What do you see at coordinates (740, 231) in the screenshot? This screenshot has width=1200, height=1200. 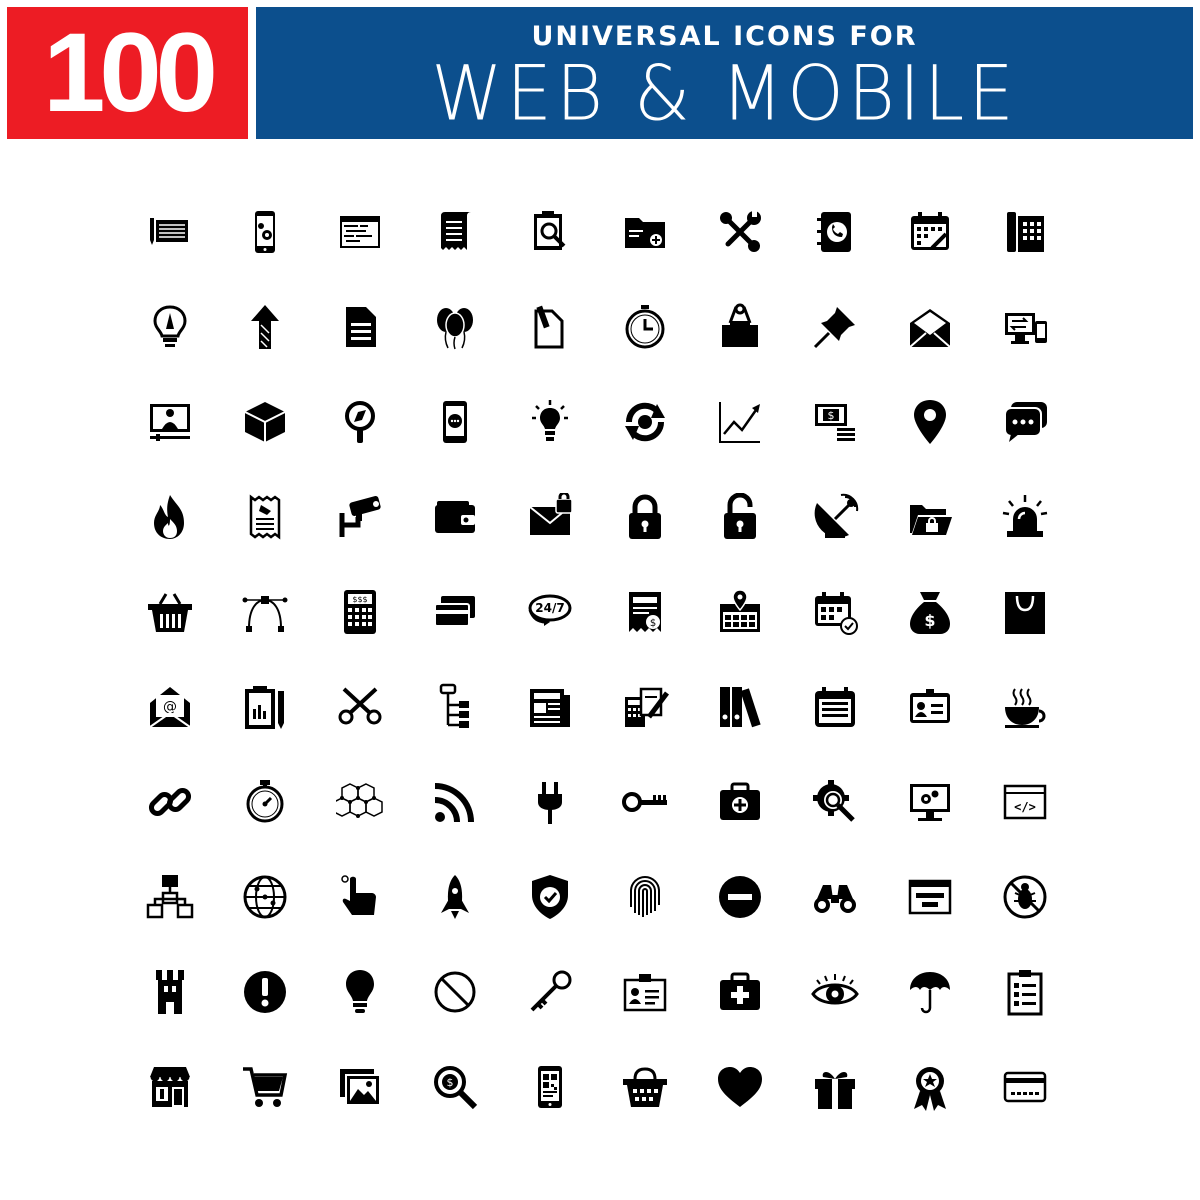 I see `wrench-screwdriver-icon-glyph` at bounding box center [740, 231].